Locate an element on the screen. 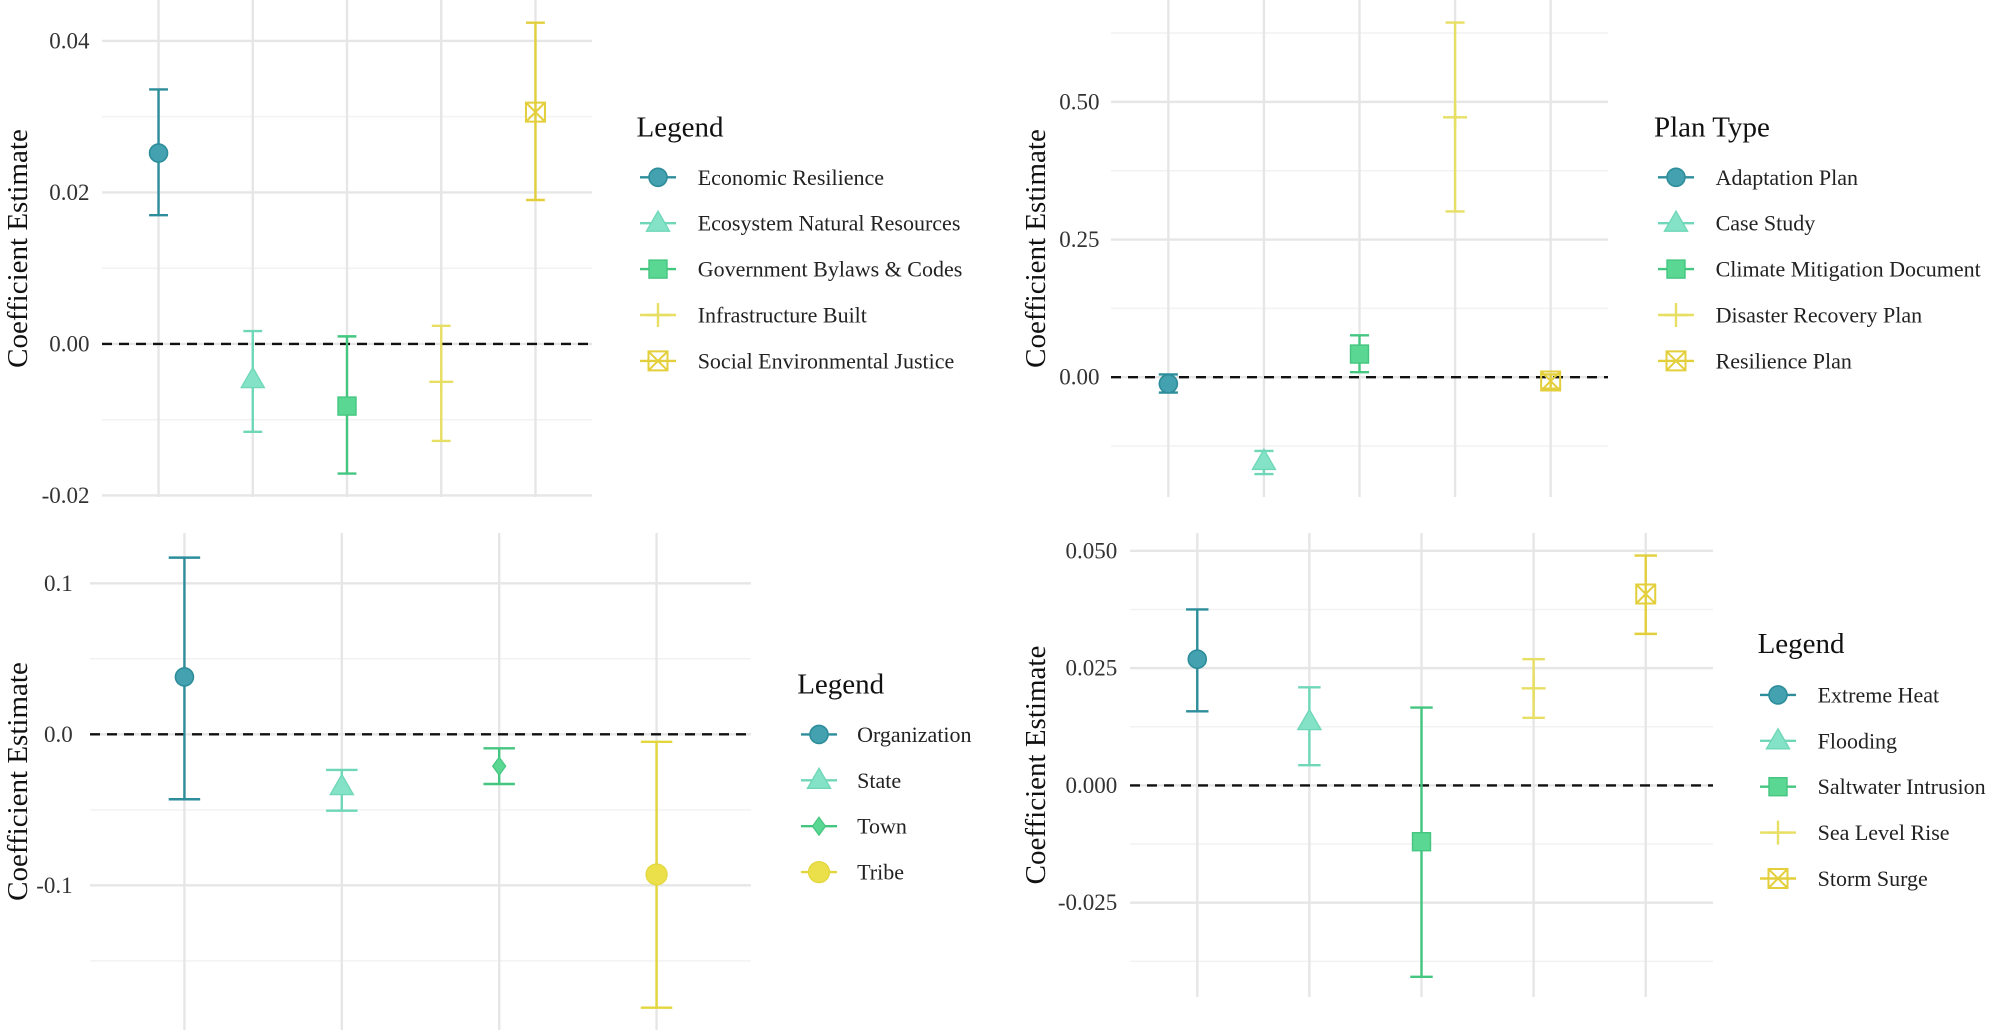 The height and width of the screenshot is (1034, 2000). legend-item-case-study: Case Study is located at coordinates (1737, 222).